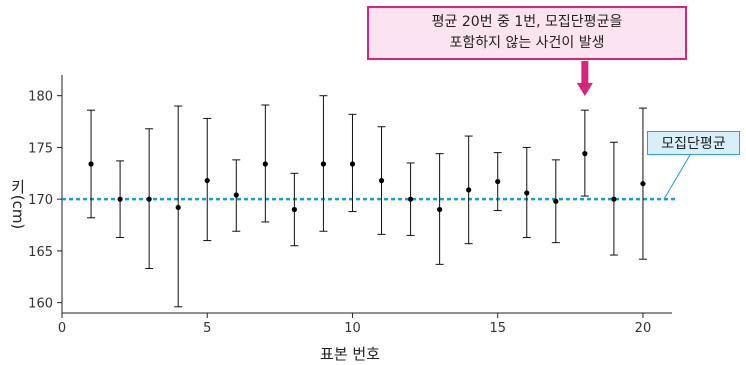  Describe the element at coordinates (62, 328) in the screenshot. I see `x-tick-label: 0` at that location.